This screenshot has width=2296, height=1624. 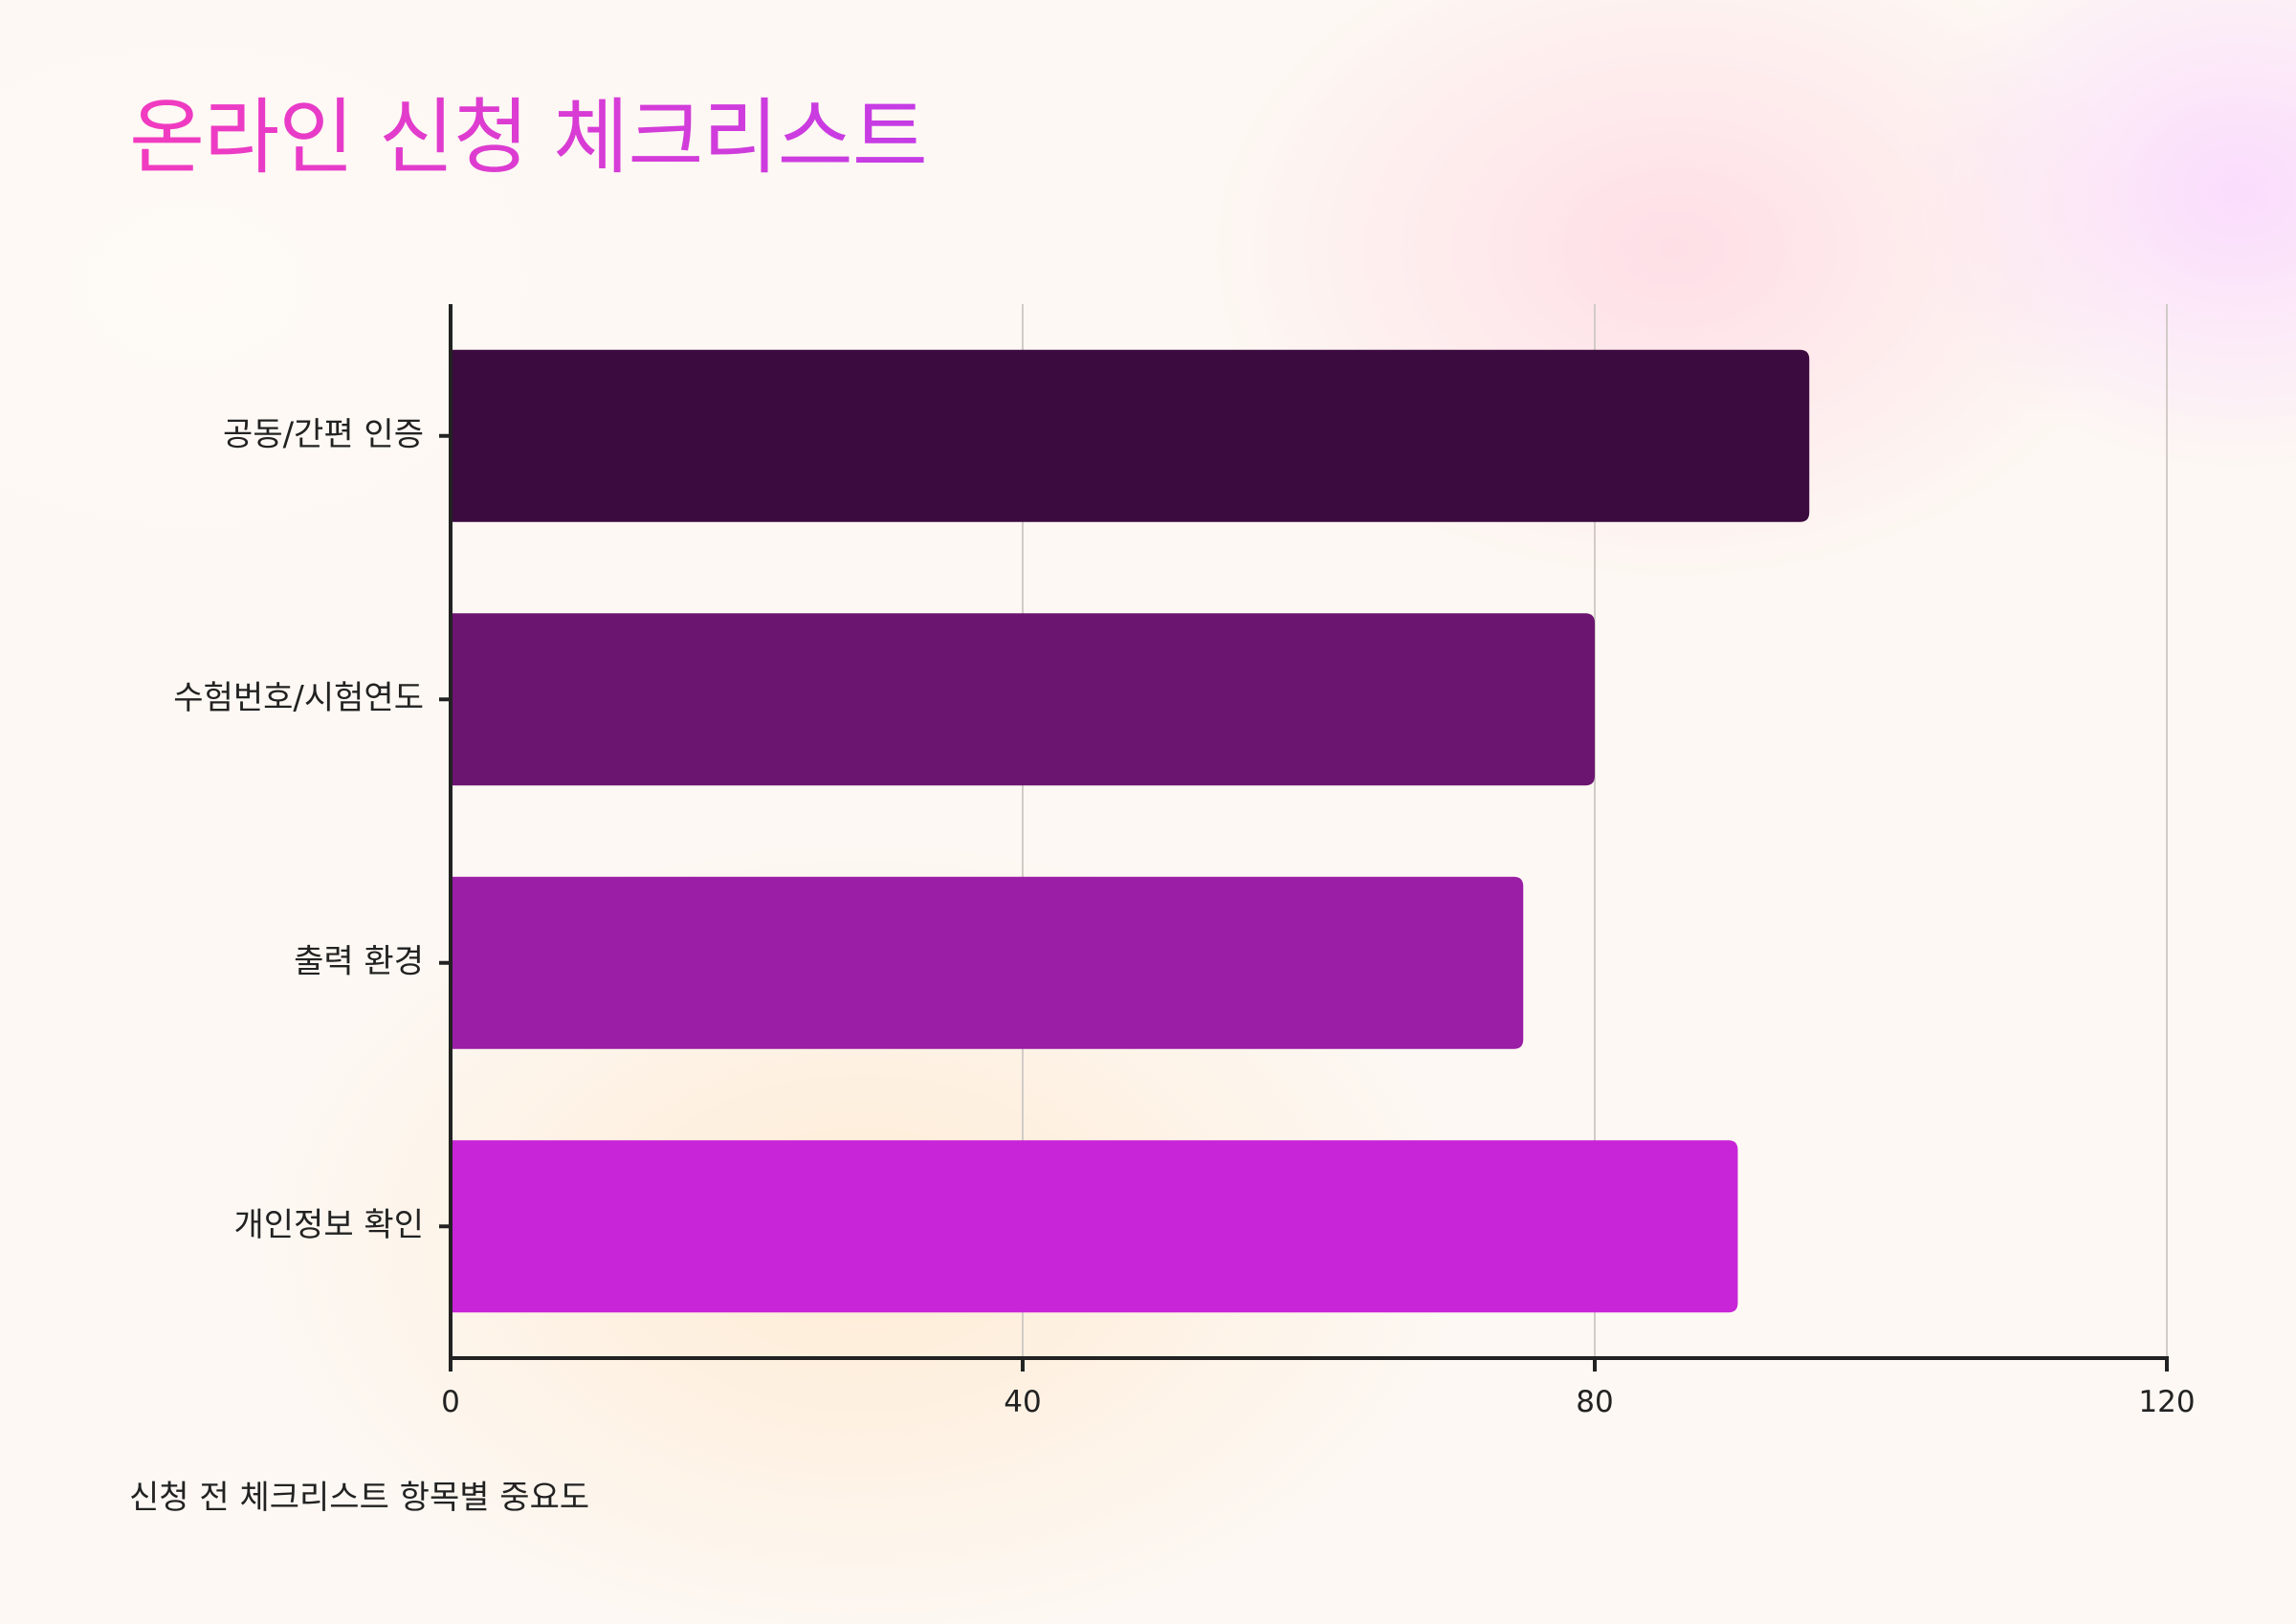 I want to click on x-tick-label-1: 40, so click(x=1023, y=1402).